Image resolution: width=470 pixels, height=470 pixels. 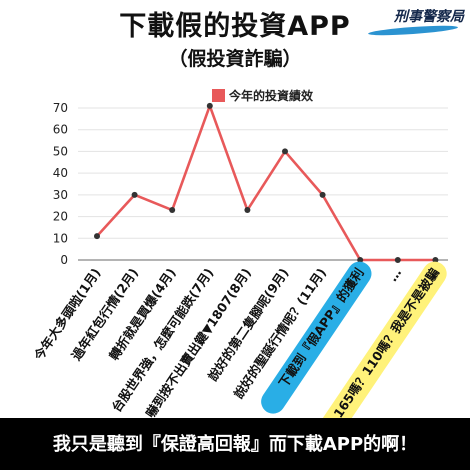 What do you see at coordinates (60, 130) in the screenshot?
I see `y-tick-label: 60` at bounding box center [60, 130].